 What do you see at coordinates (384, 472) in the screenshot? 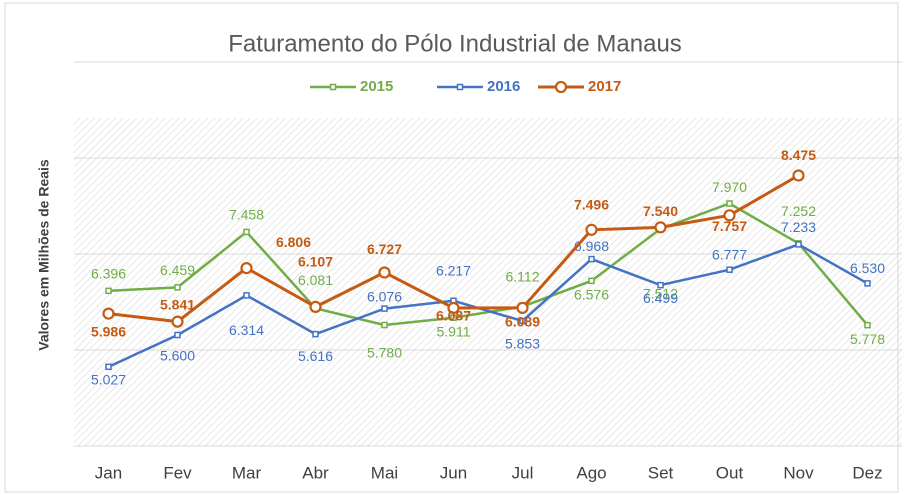
I see `x-tick-label: Mai` at bounding box center [384, 472].